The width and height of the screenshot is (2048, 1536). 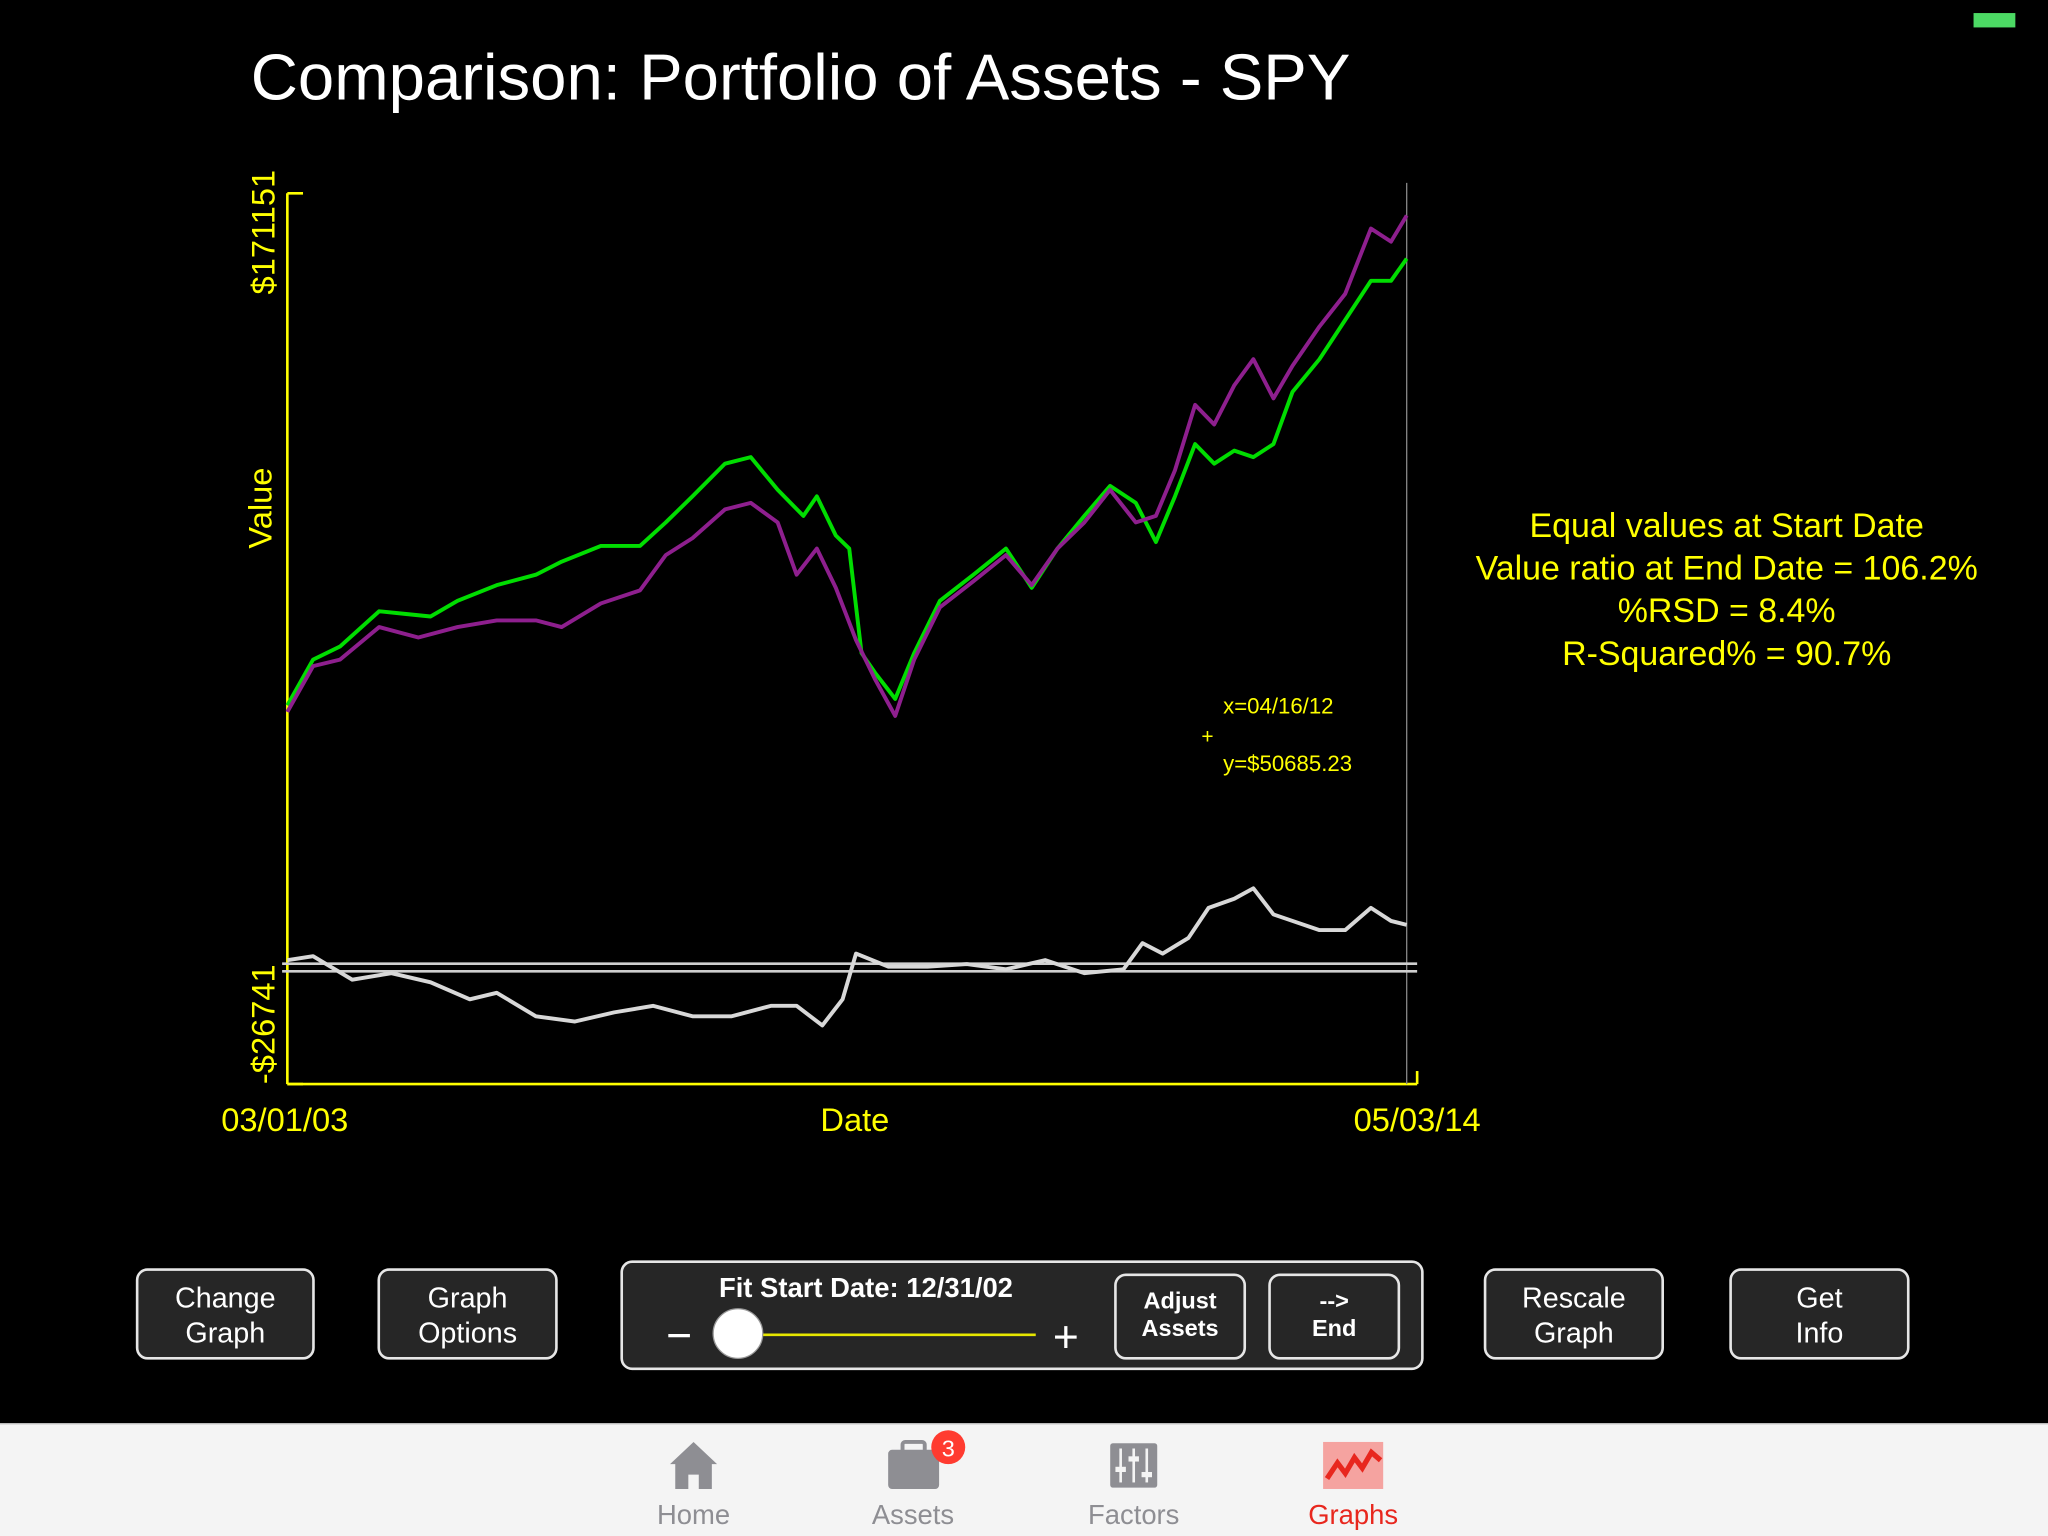 I want to click on y-tick-label: $171151, so click(x=262, y=232).